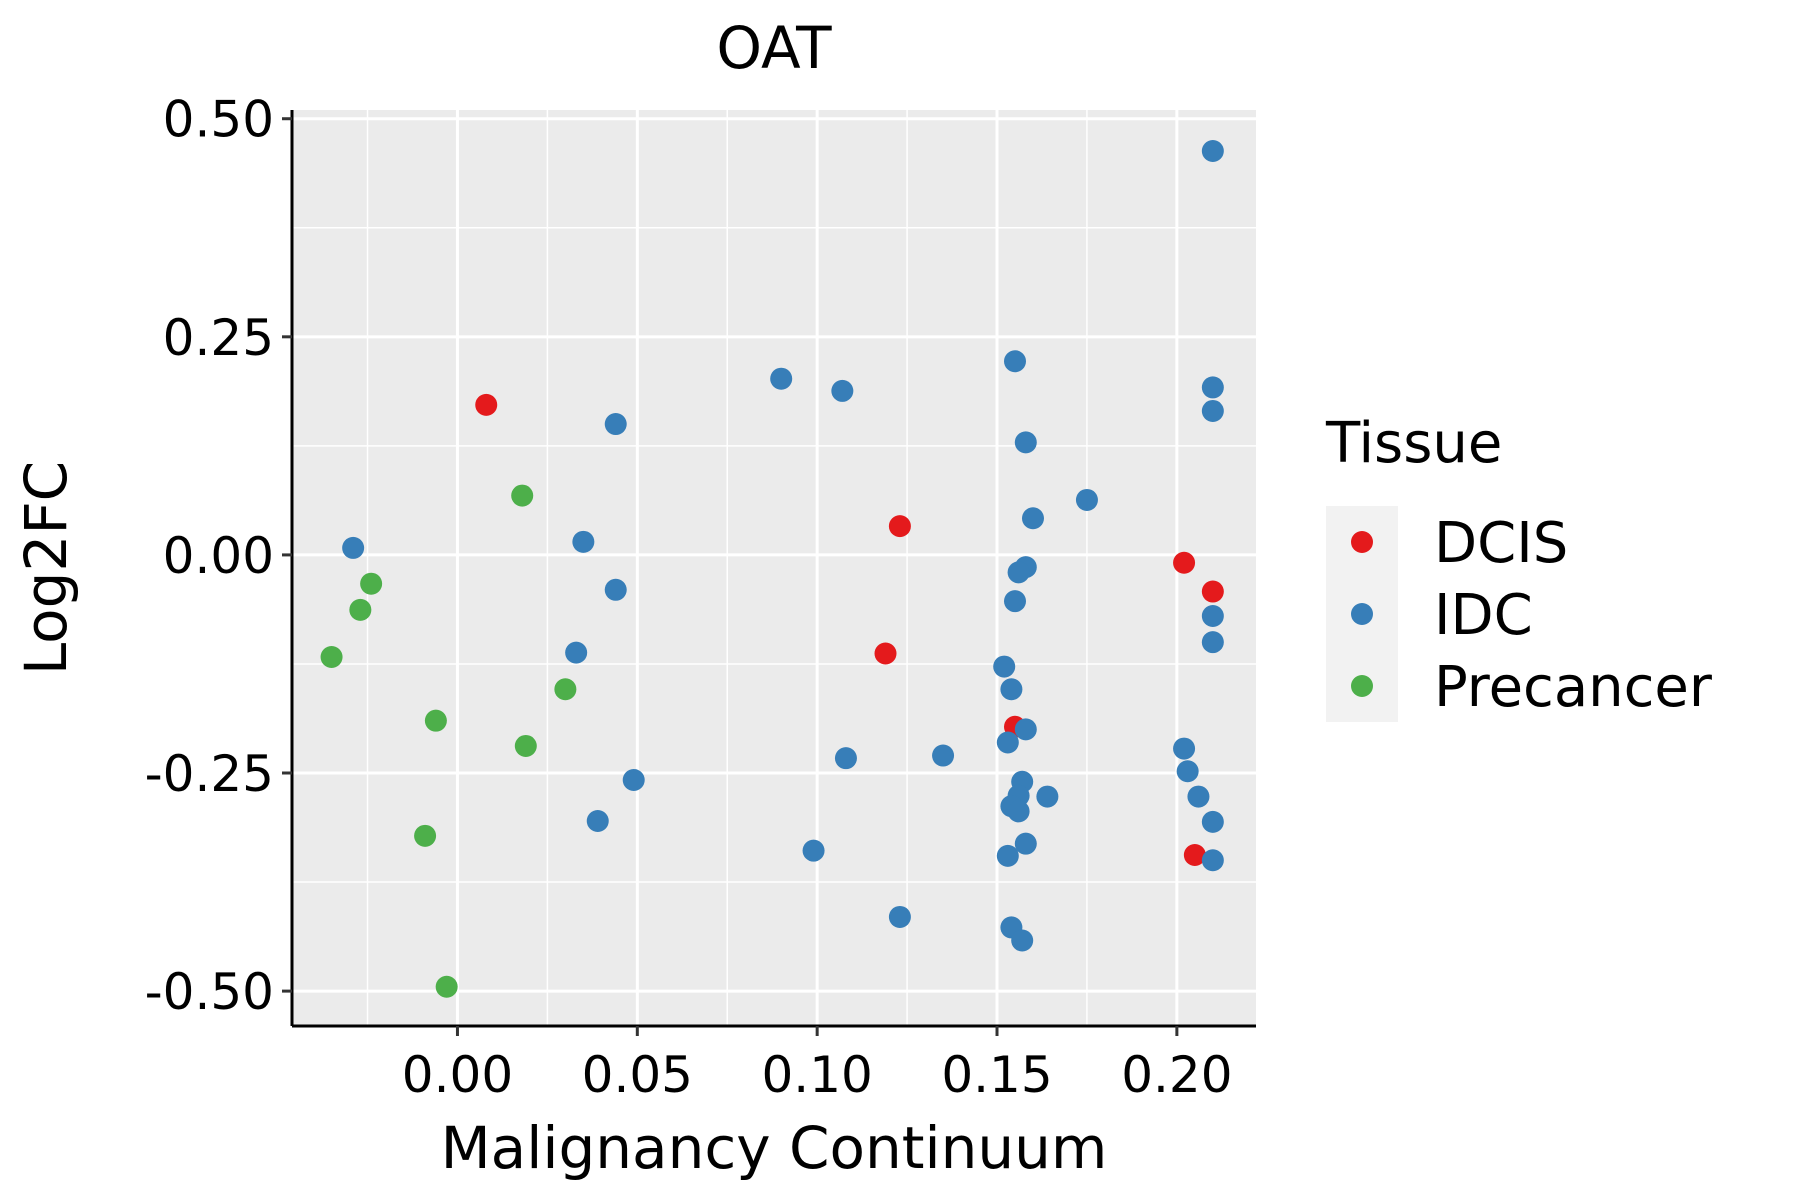 This screenshot has height=1200, width=1800. Describe the element at coordinates (817, 1075) in the screenshot. I see `x-tick-label: 0.10` at that location.